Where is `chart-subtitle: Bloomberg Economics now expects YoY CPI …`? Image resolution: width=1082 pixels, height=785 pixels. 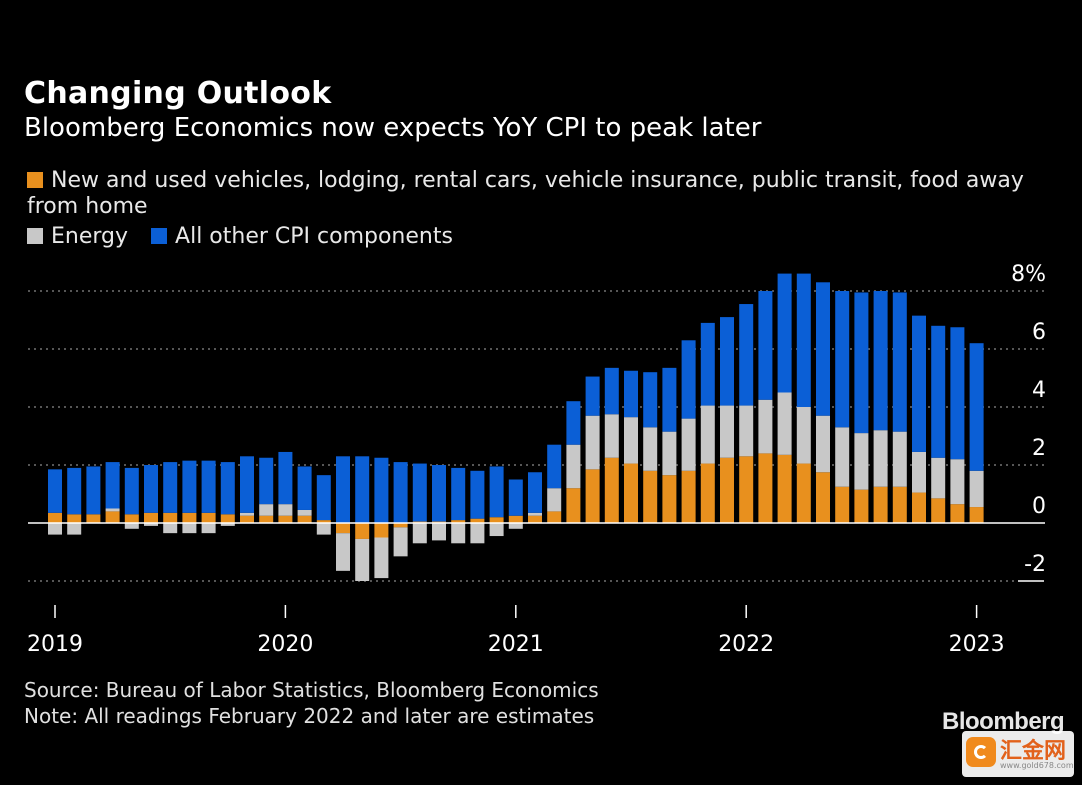 chart-subtitle: Bloomberg Economics now expects YoY CPI … is located at coordinates (393, 128).